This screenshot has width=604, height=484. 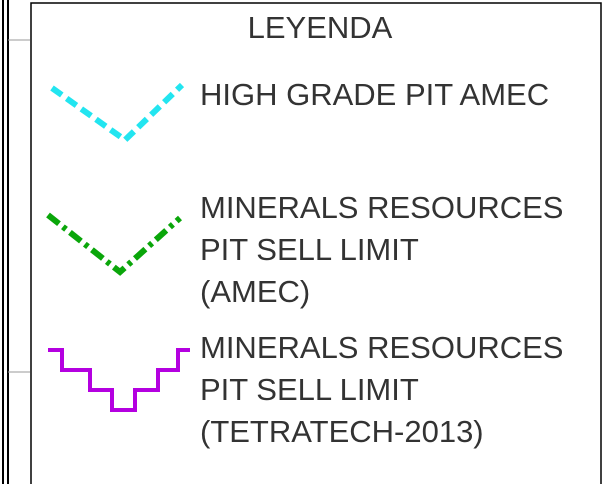 What do you see at coordinates (114, 244) in the screenshot?
I see `green-pit-symbol` at bounding box center [114, 244].